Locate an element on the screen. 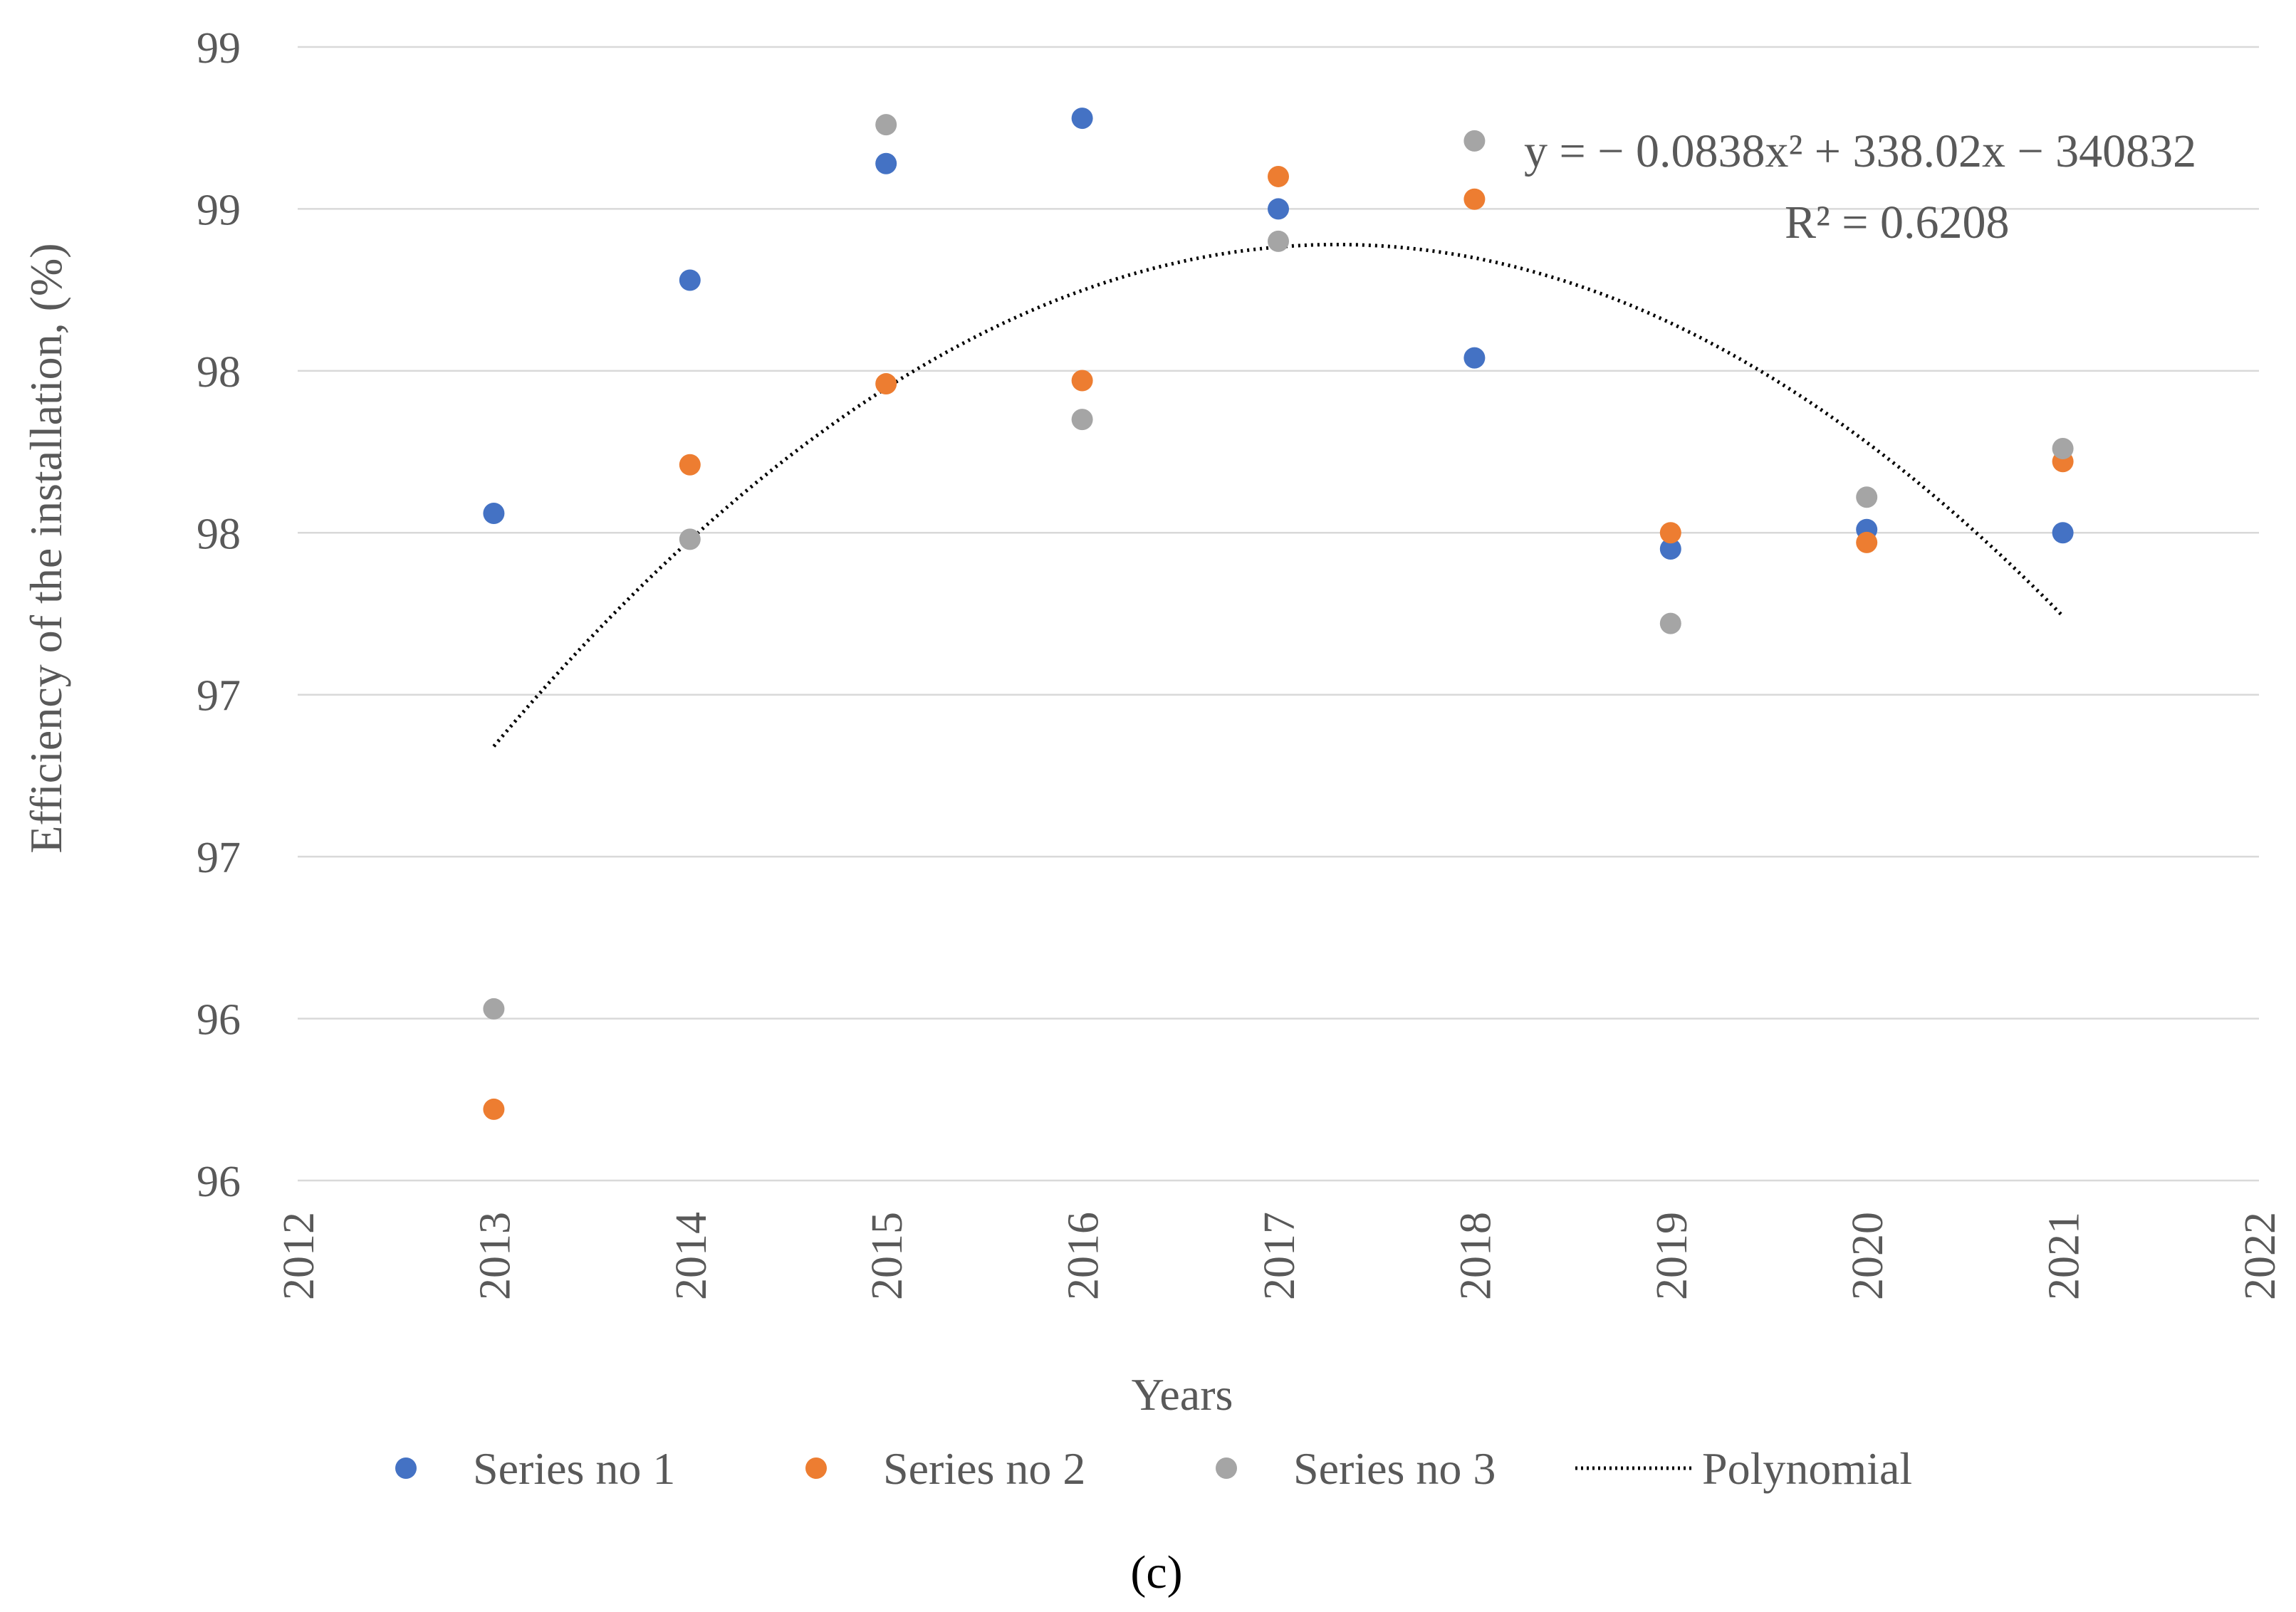  y-tick-label-6: 99 is located at coordinates (219, 210).